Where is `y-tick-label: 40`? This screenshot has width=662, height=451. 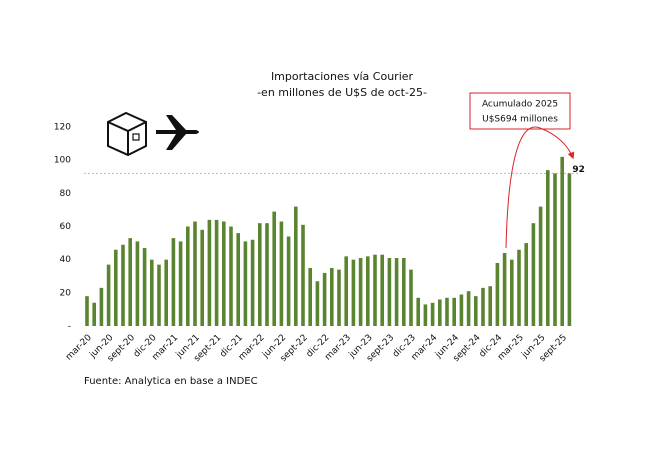
y-tick-label: 40 is located at coordinates (66, 260).